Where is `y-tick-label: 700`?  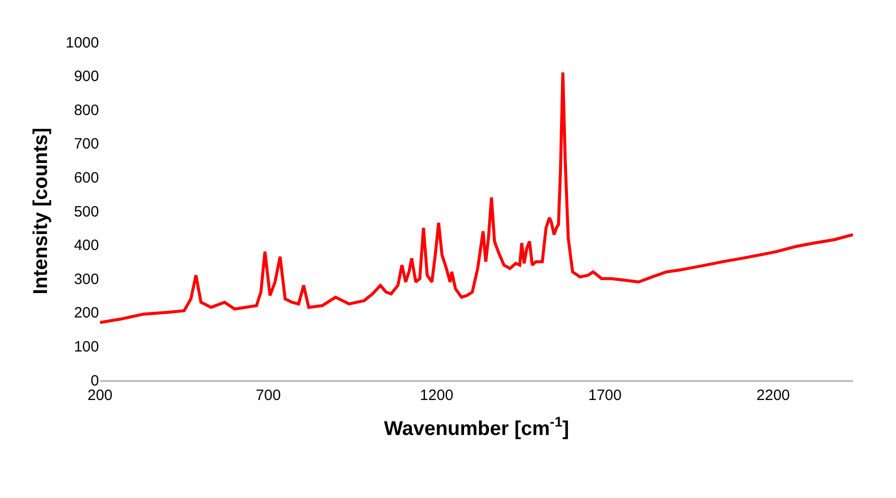 y-tick-label: 700 is located at coordinates (86, 144).